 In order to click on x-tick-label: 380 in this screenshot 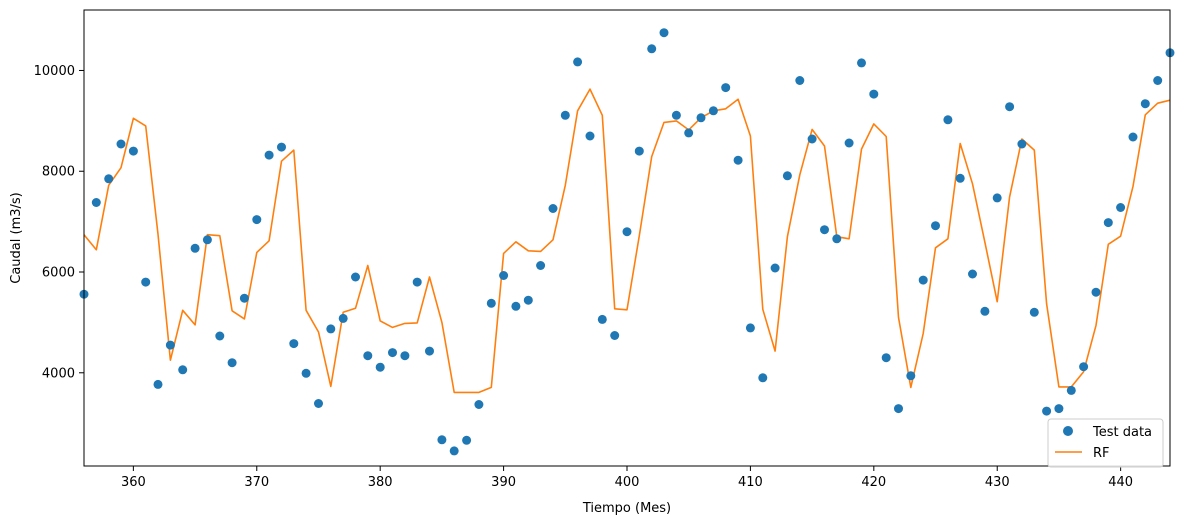, I will do `click(380, 482)`.